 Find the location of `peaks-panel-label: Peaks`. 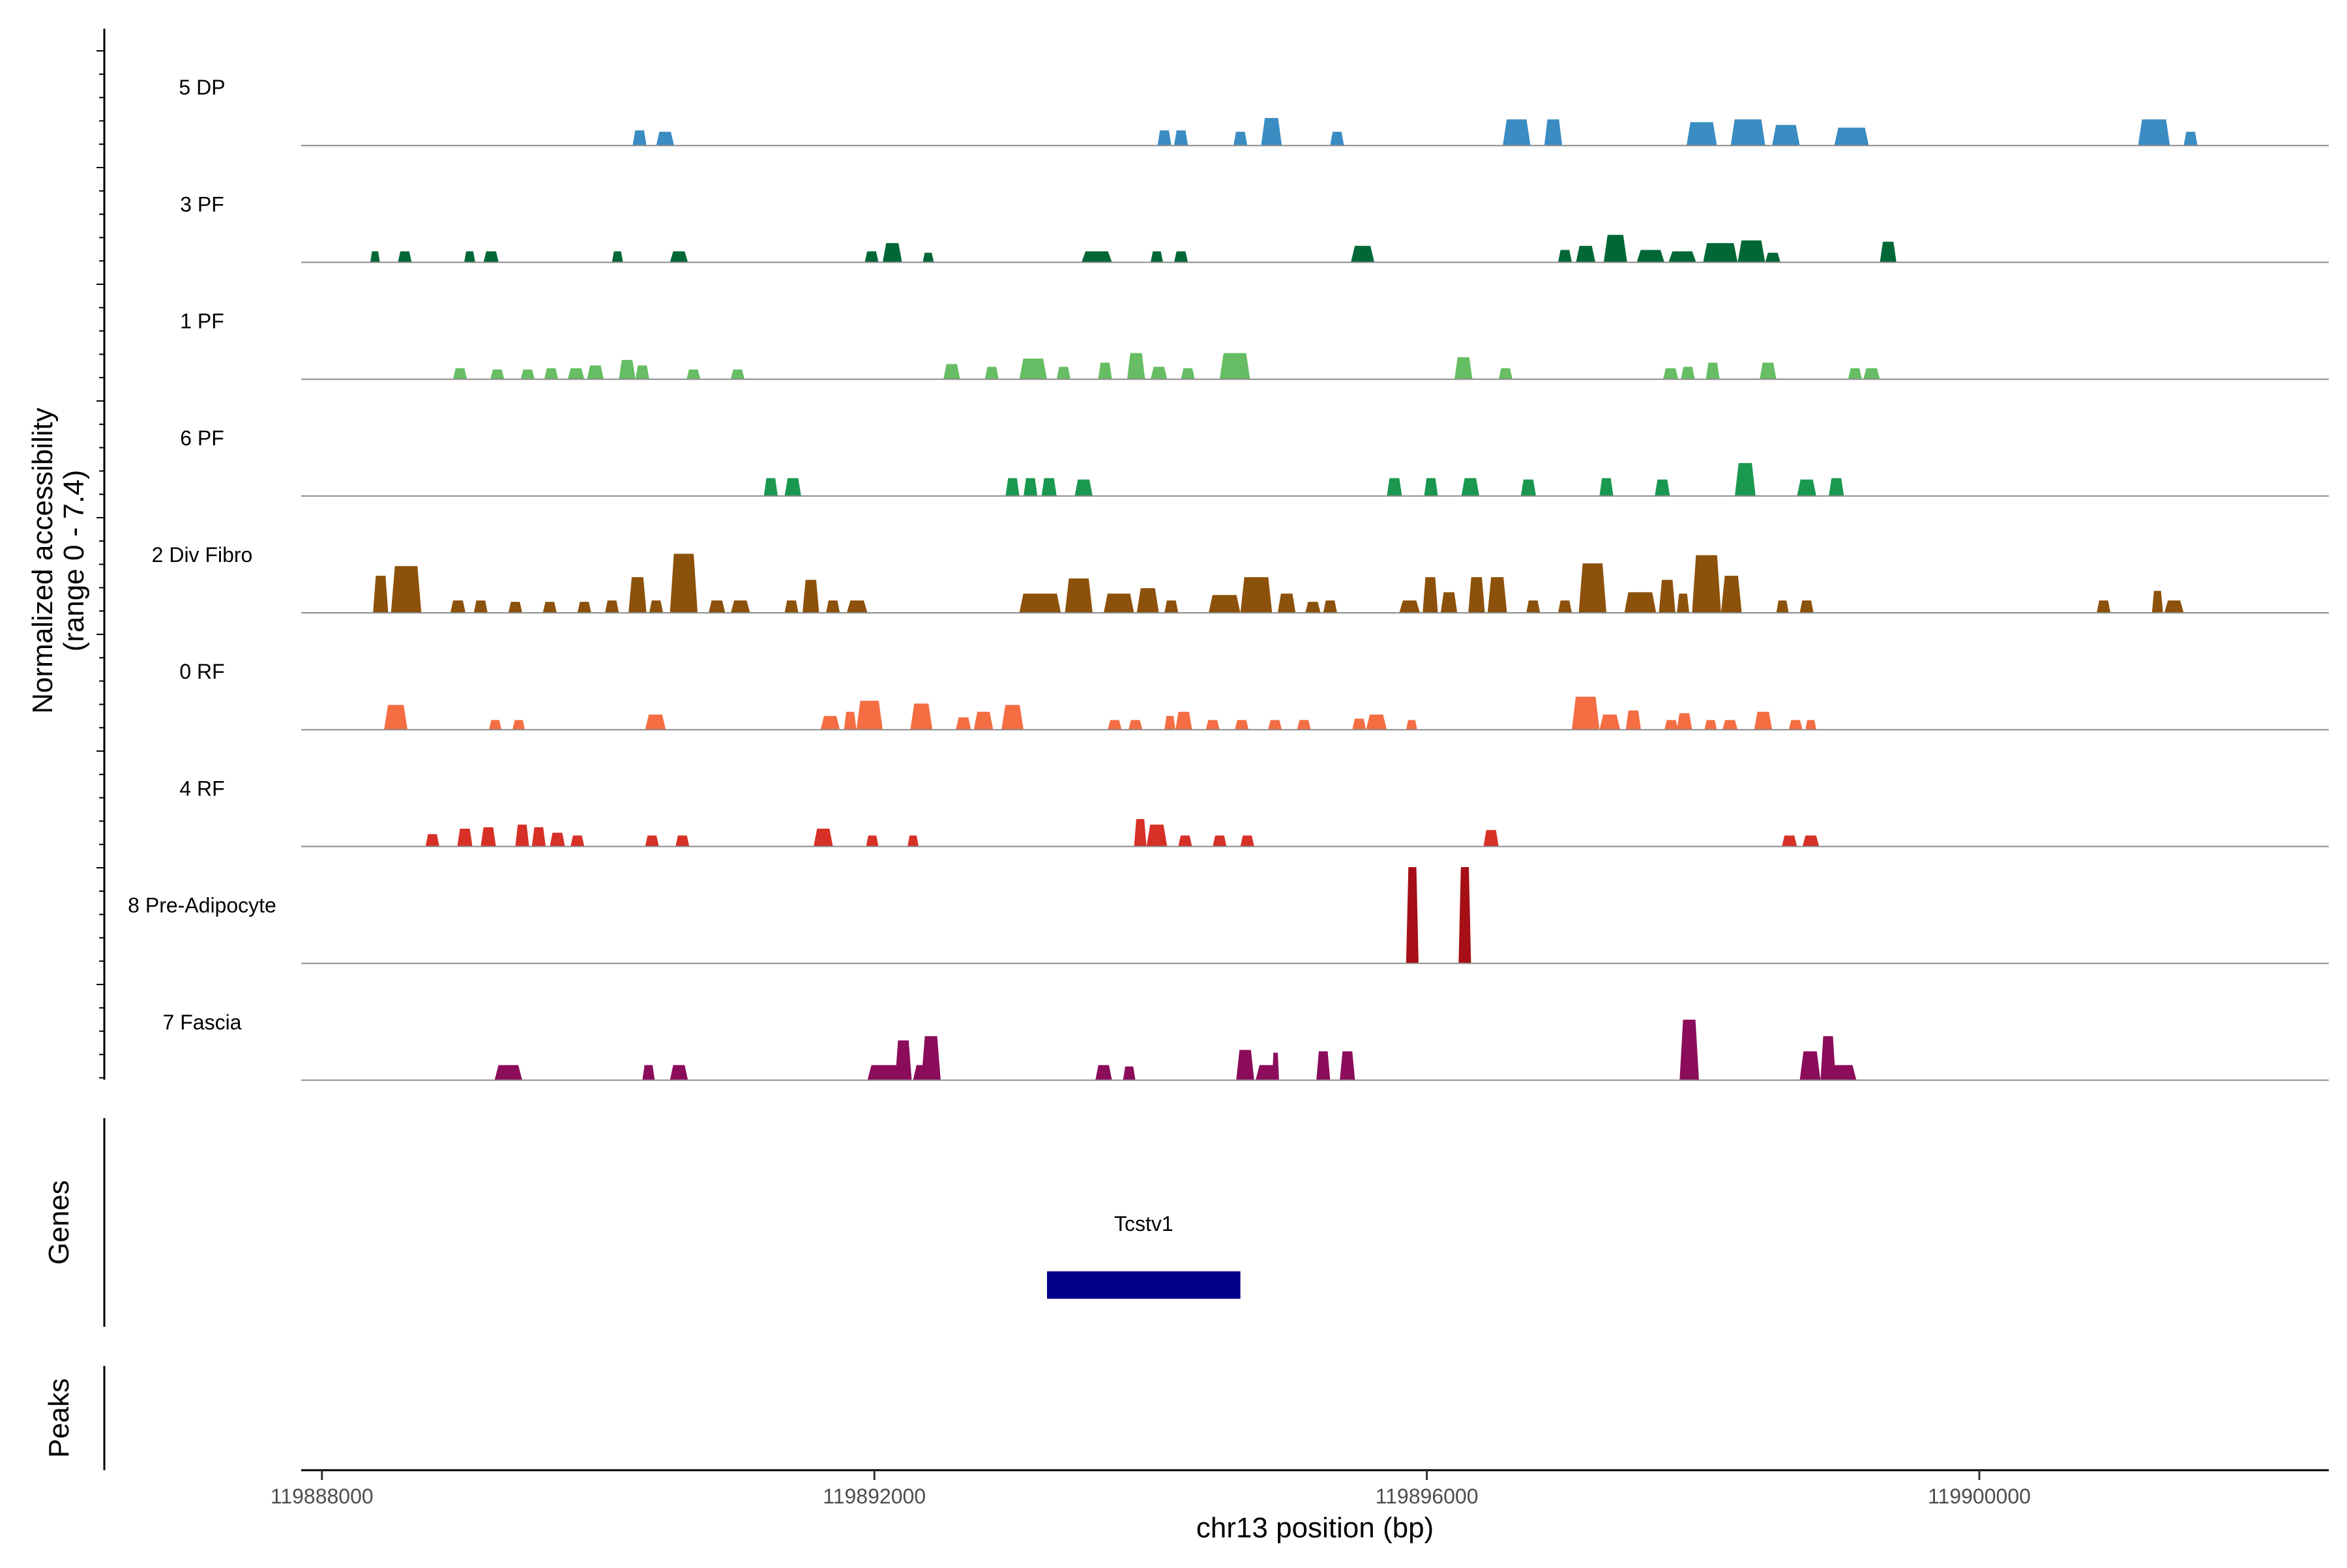

peaks-panel-label: Peaks is located at coordinates (59, 1418).